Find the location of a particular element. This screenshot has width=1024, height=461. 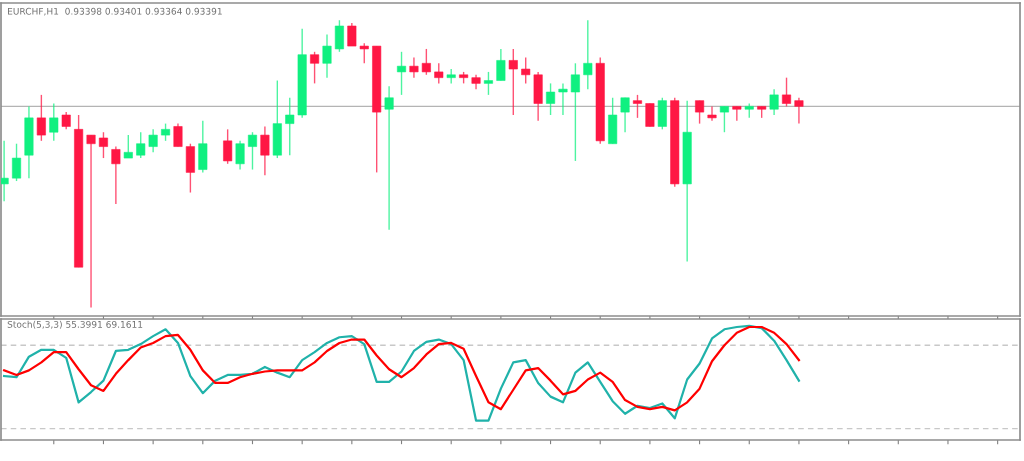

chart-title: EURCHF,H1 0.93398 0.93401 0.93364 0.93391 is located at coordinates (115, 11).